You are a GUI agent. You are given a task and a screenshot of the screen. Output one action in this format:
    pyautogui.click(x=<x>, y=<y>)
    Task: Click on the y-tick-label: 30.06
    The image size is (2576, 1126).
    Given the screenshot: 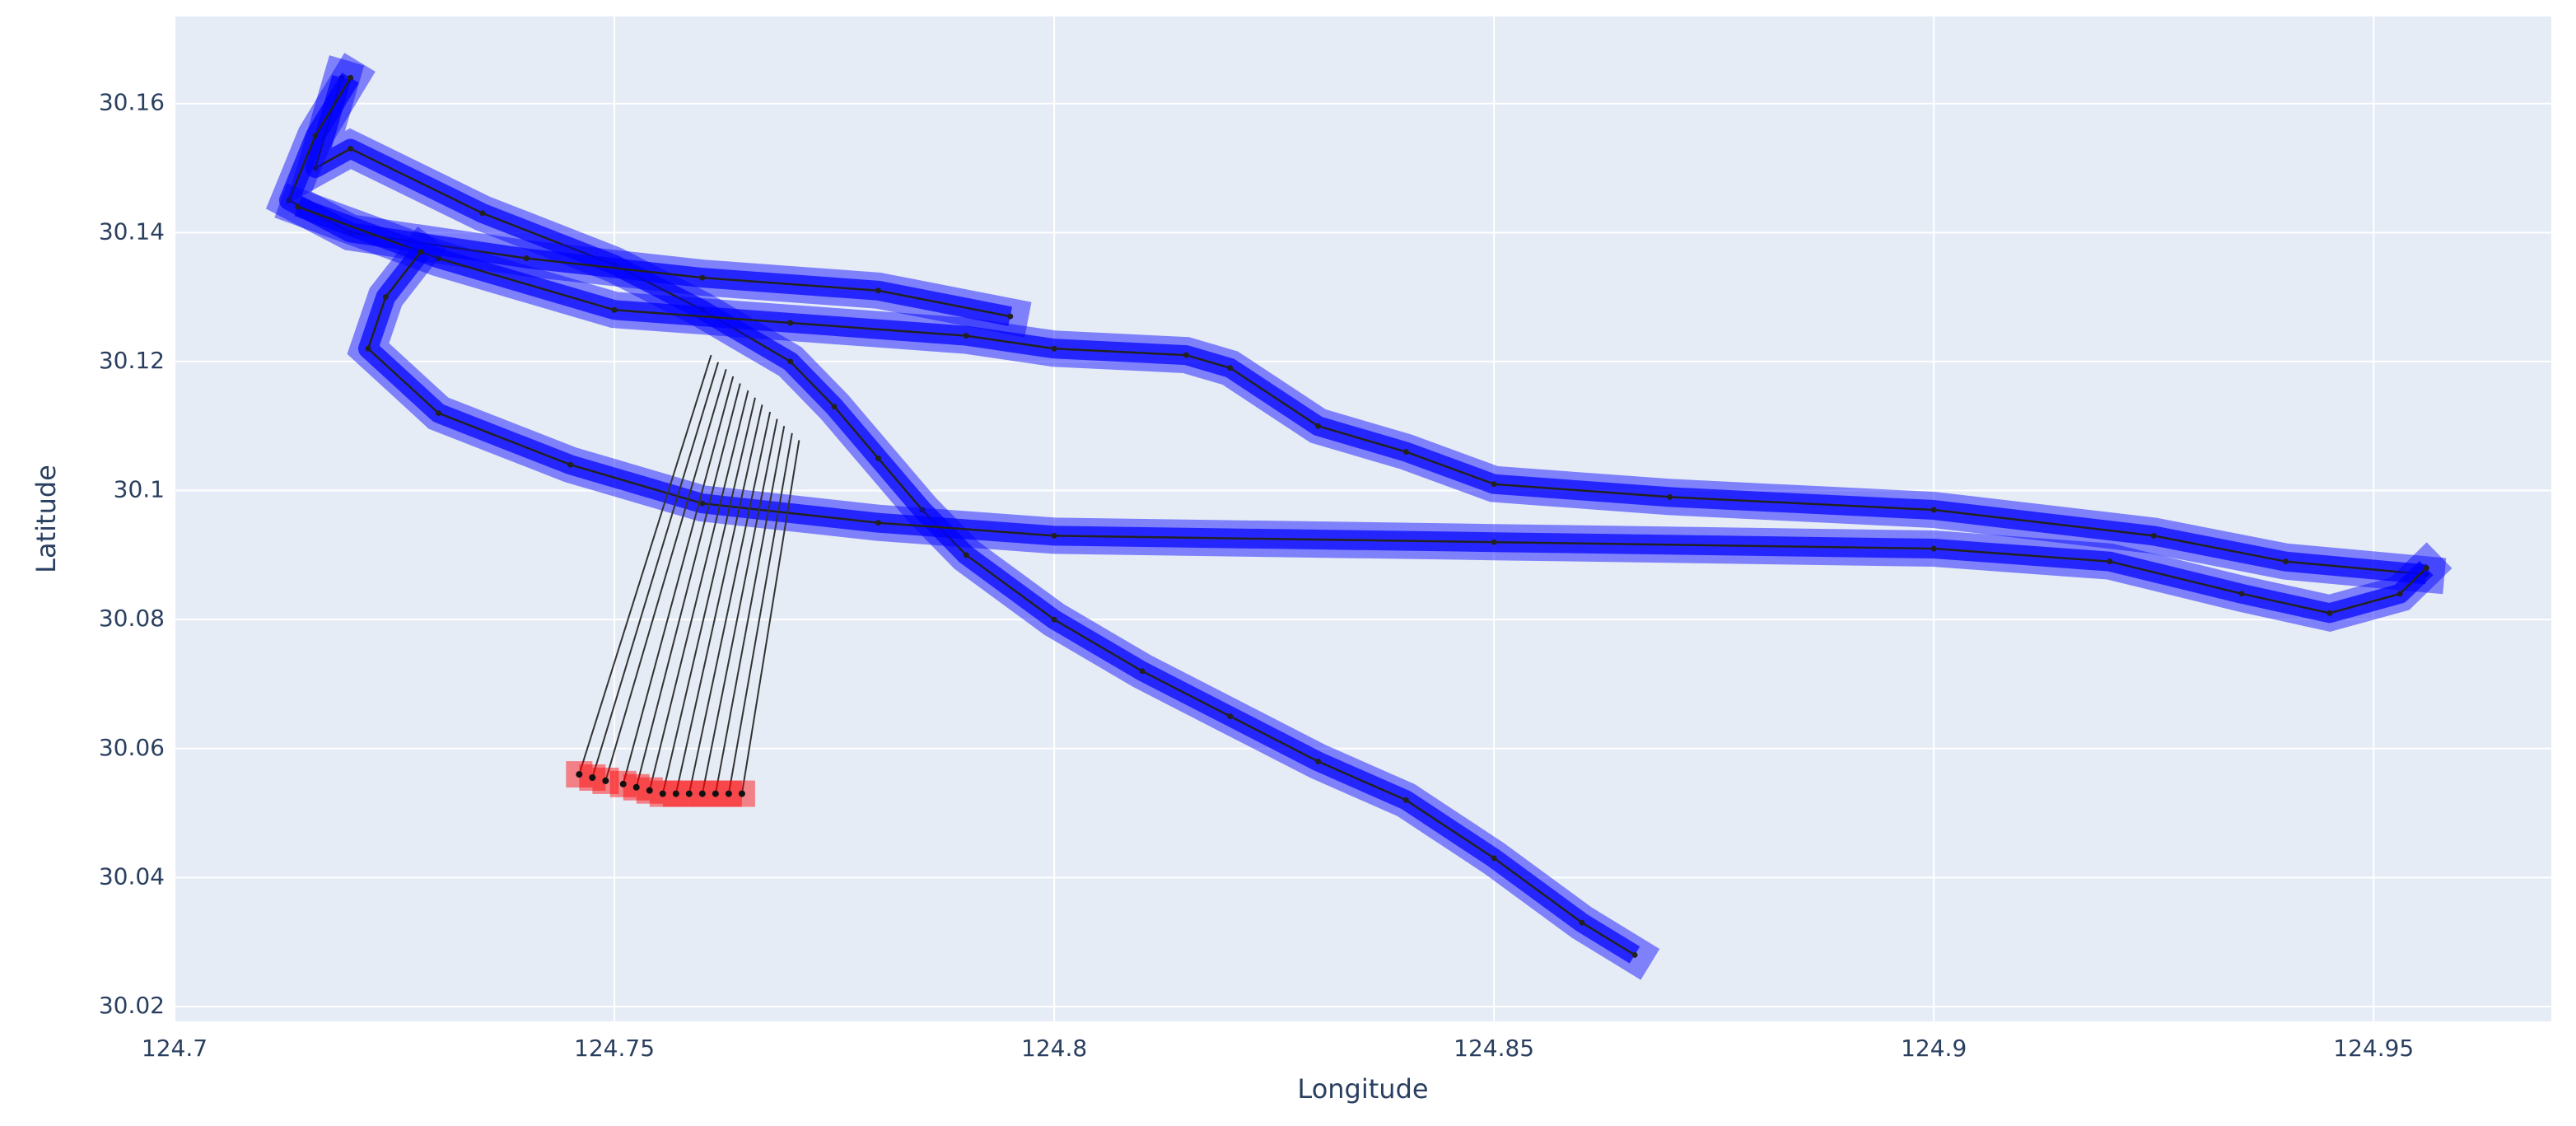 What is the action you would take?
    pyautogui.click(x=132, y=747)
    